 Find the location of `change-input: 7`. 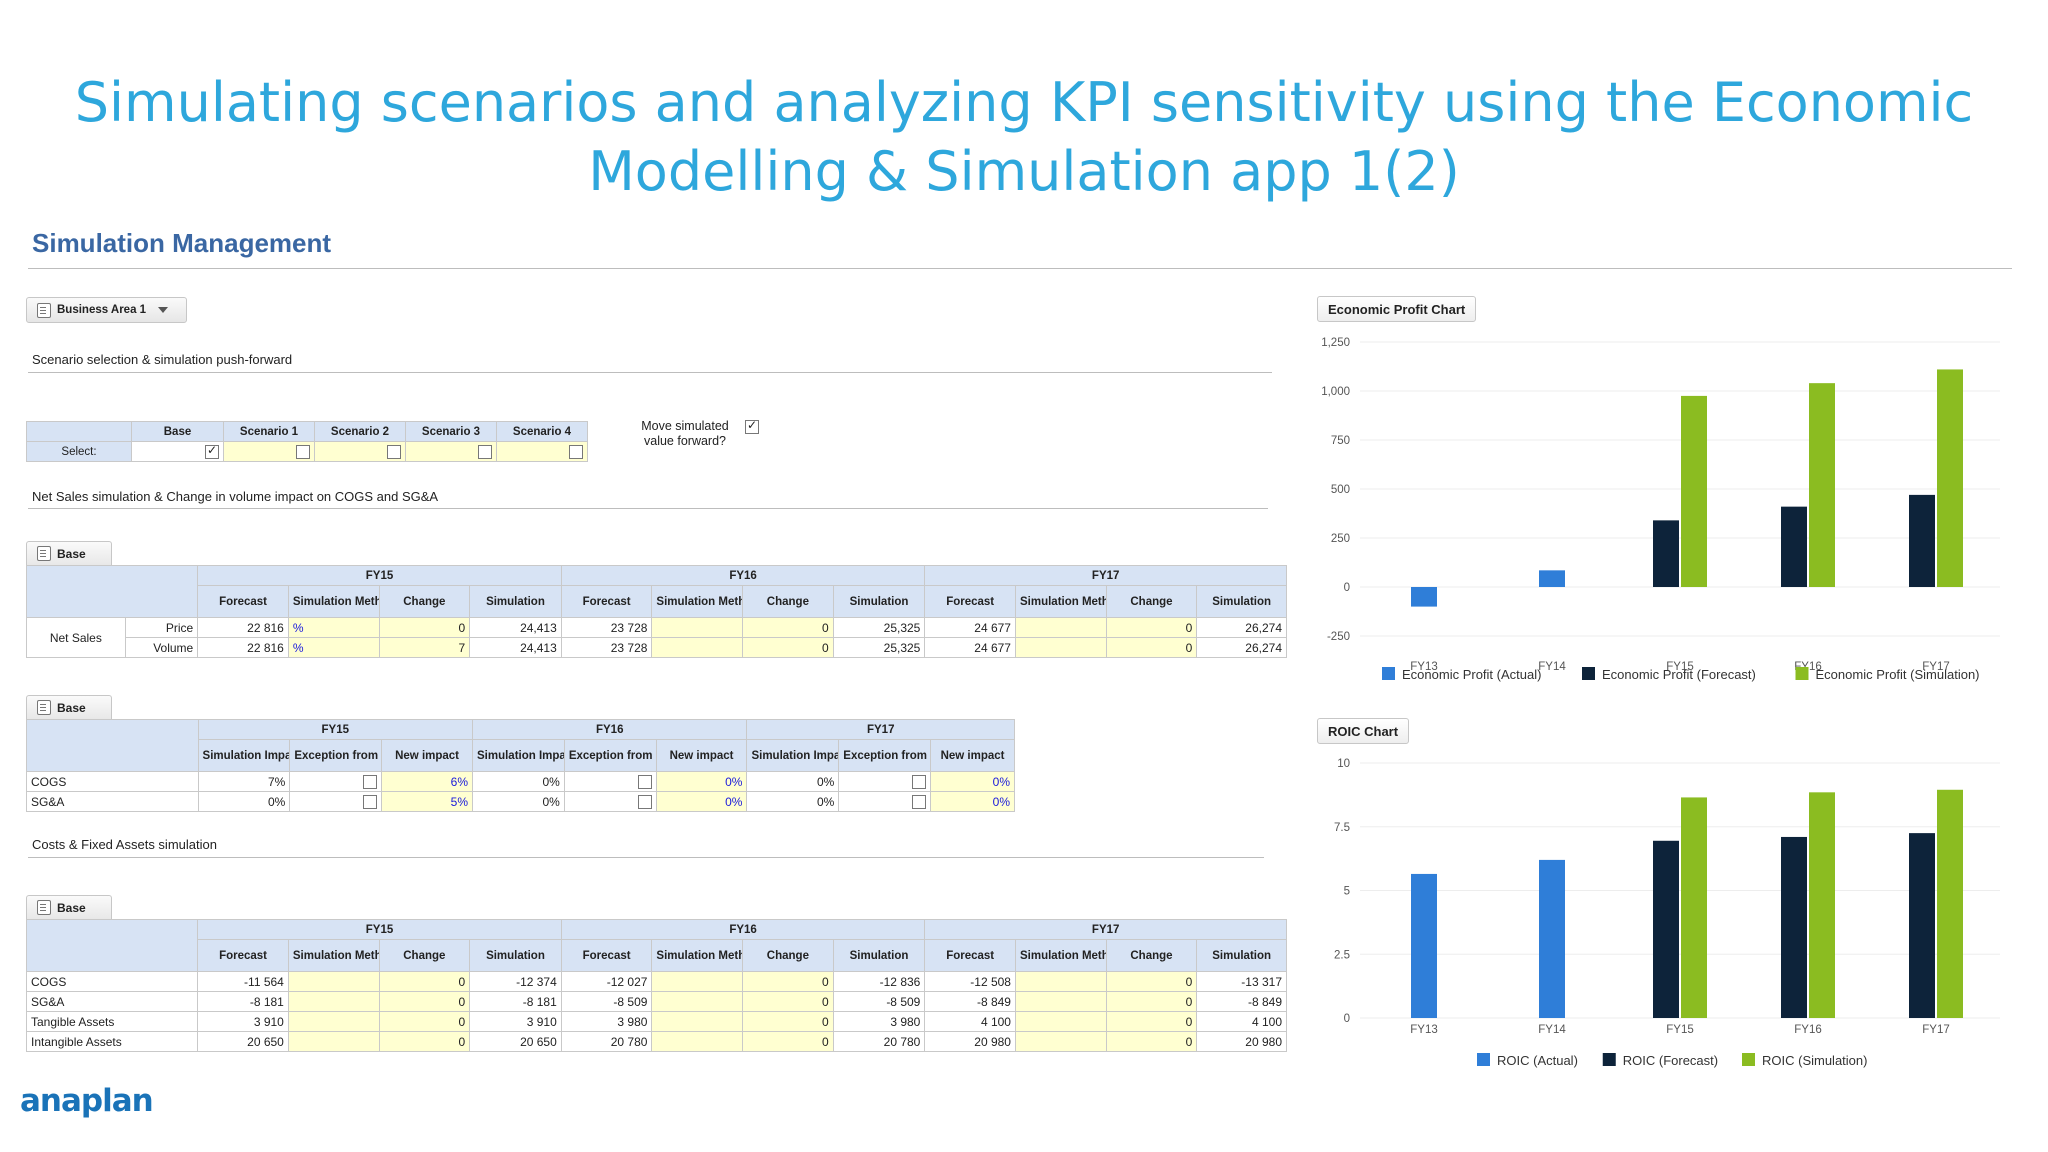

change-input: 7 is located at coordinates (424, 647).